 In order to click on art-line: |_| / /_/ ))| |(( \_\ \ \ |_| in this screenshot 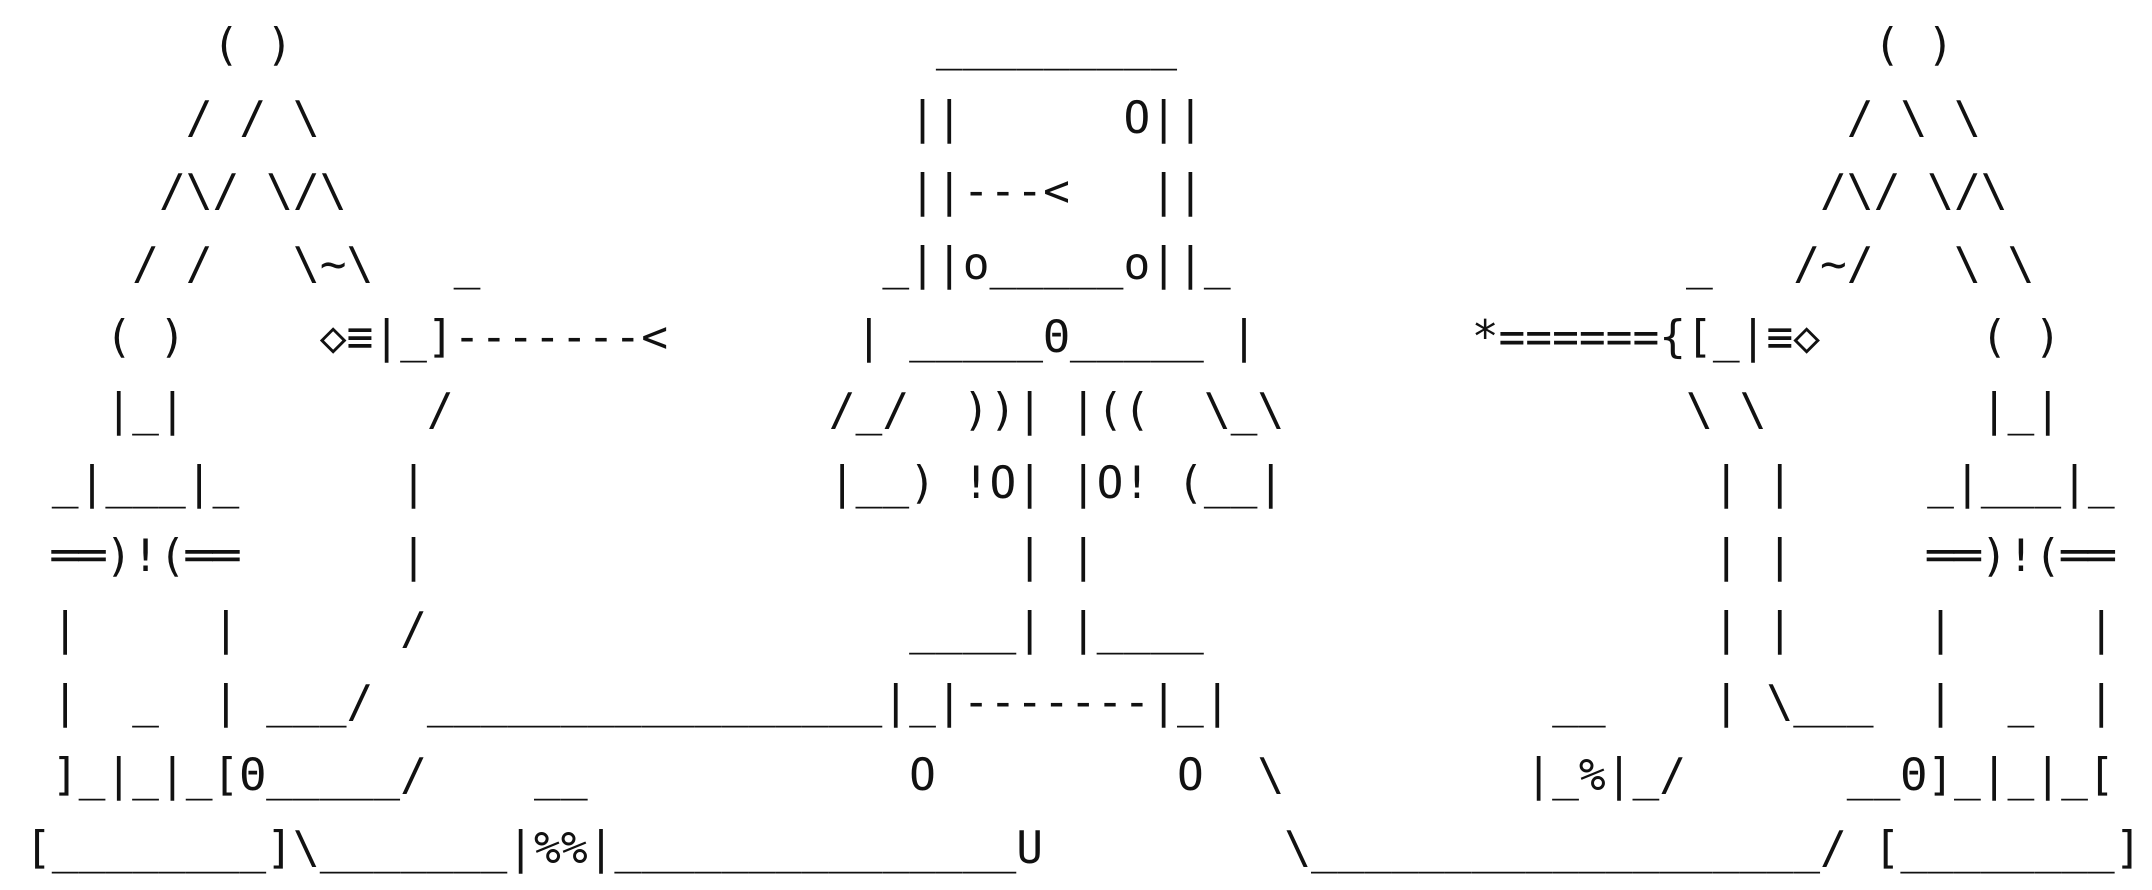, I will do `click(1043, 410)`.